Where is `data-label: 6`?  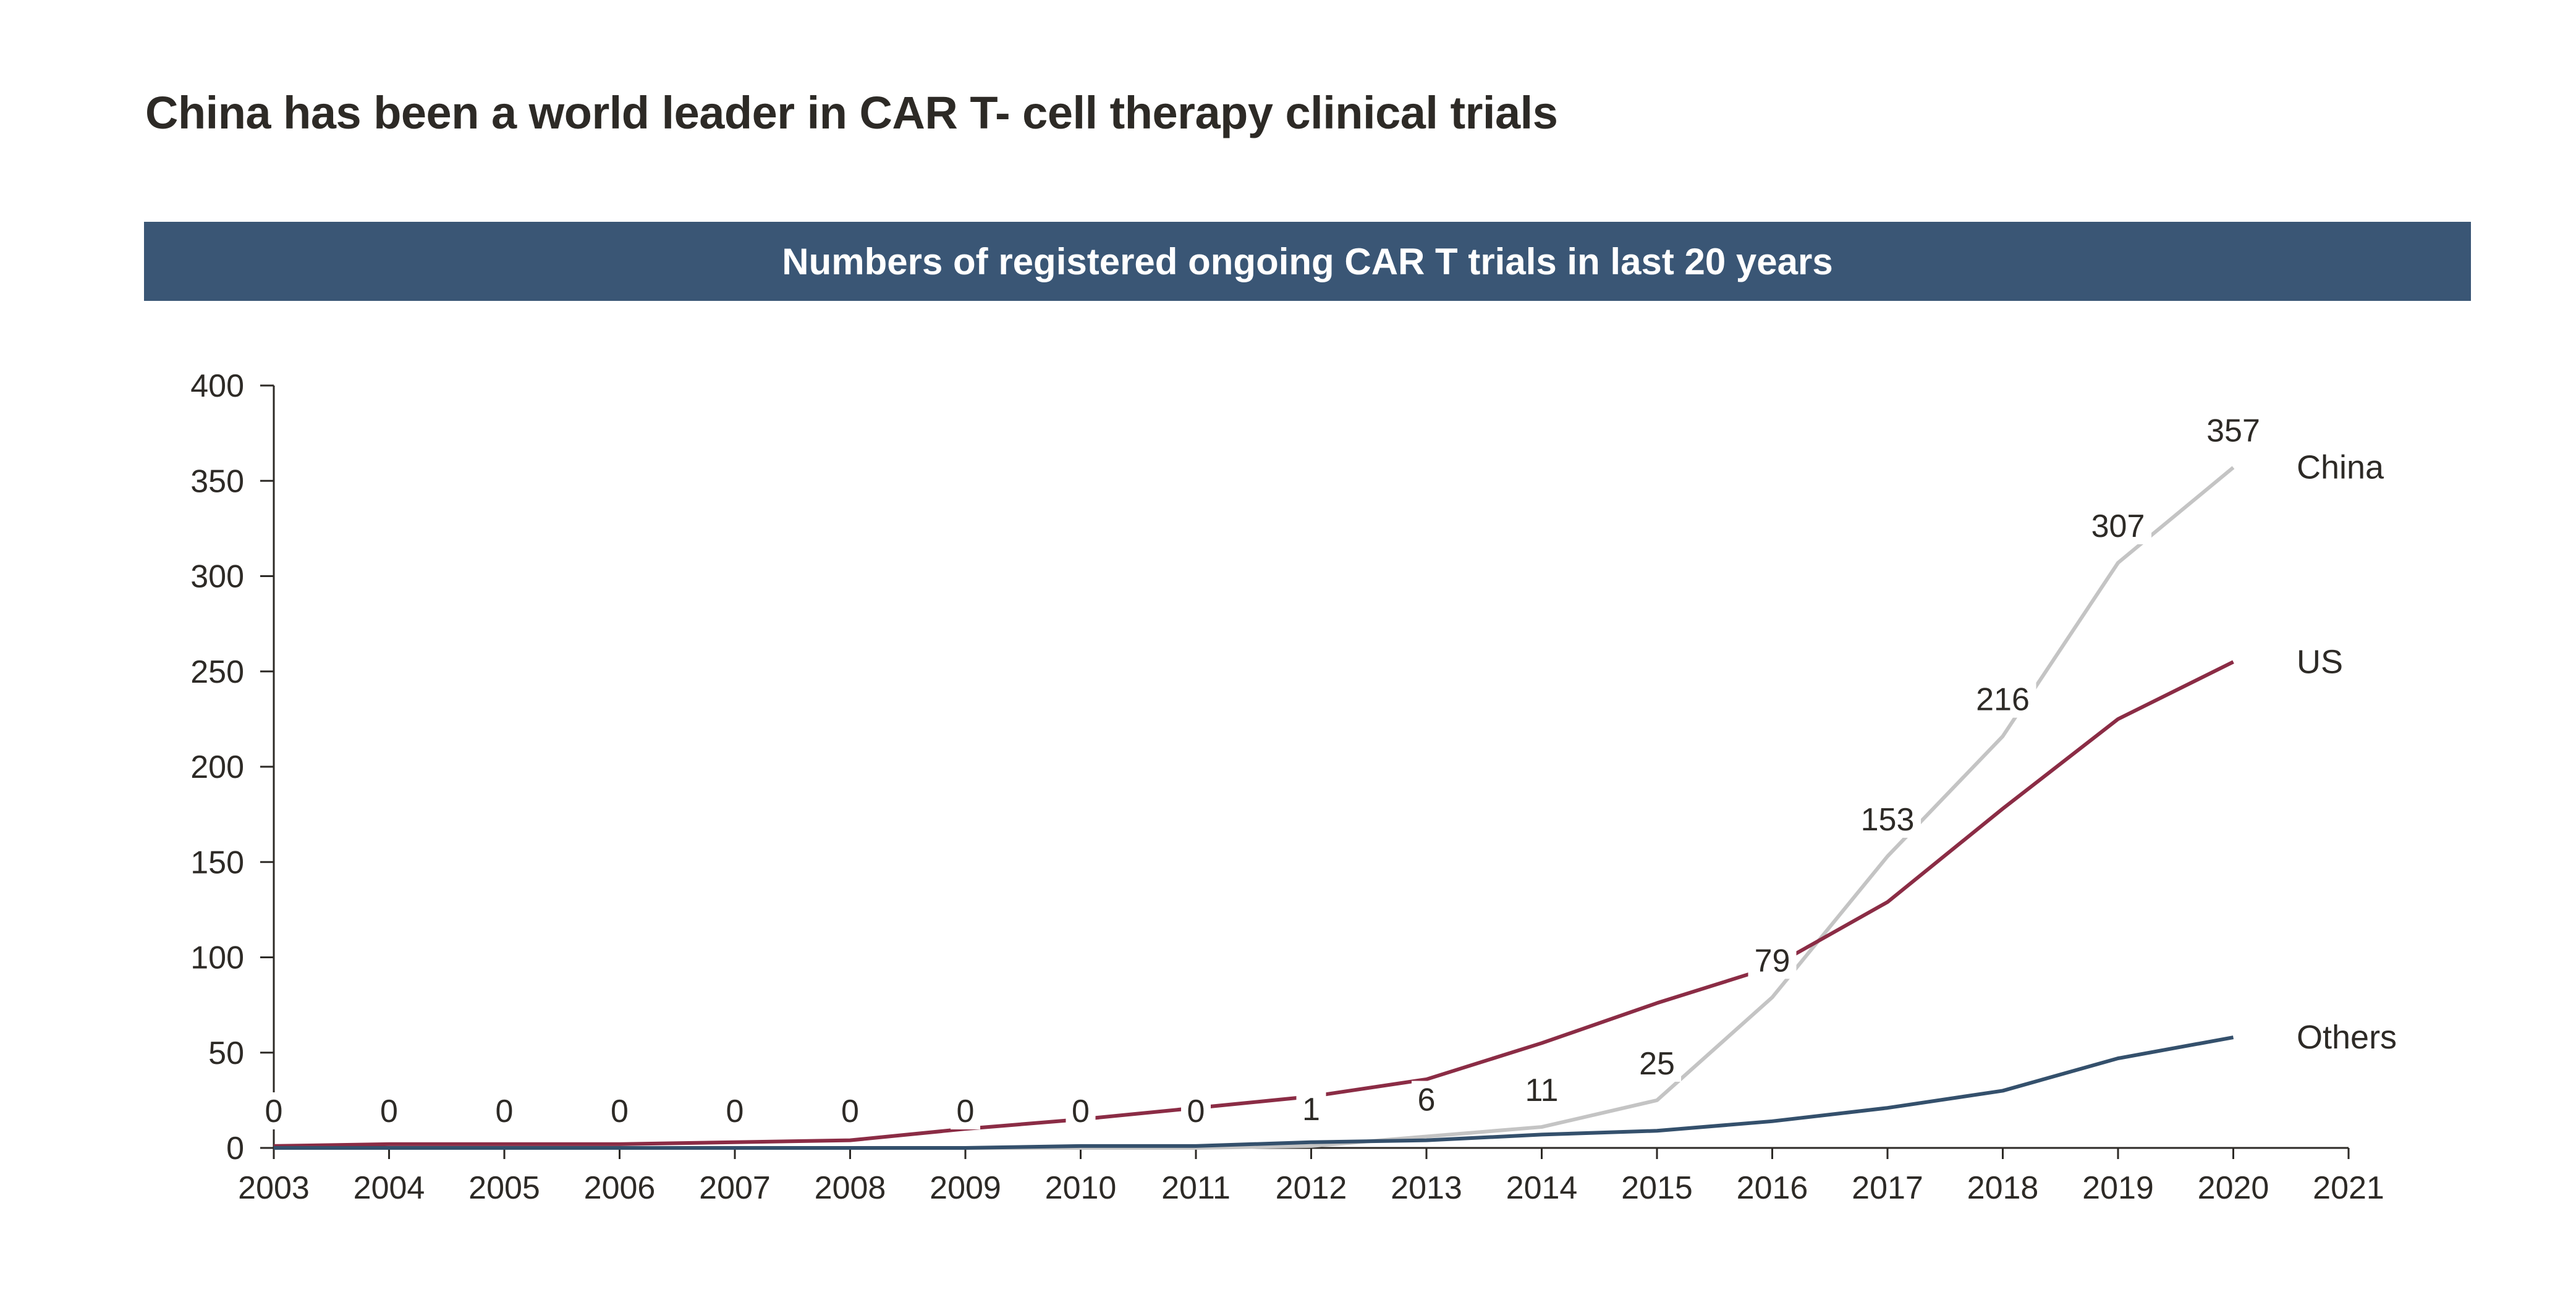 data-label: 6 is located at coordinates (1427, 1100).